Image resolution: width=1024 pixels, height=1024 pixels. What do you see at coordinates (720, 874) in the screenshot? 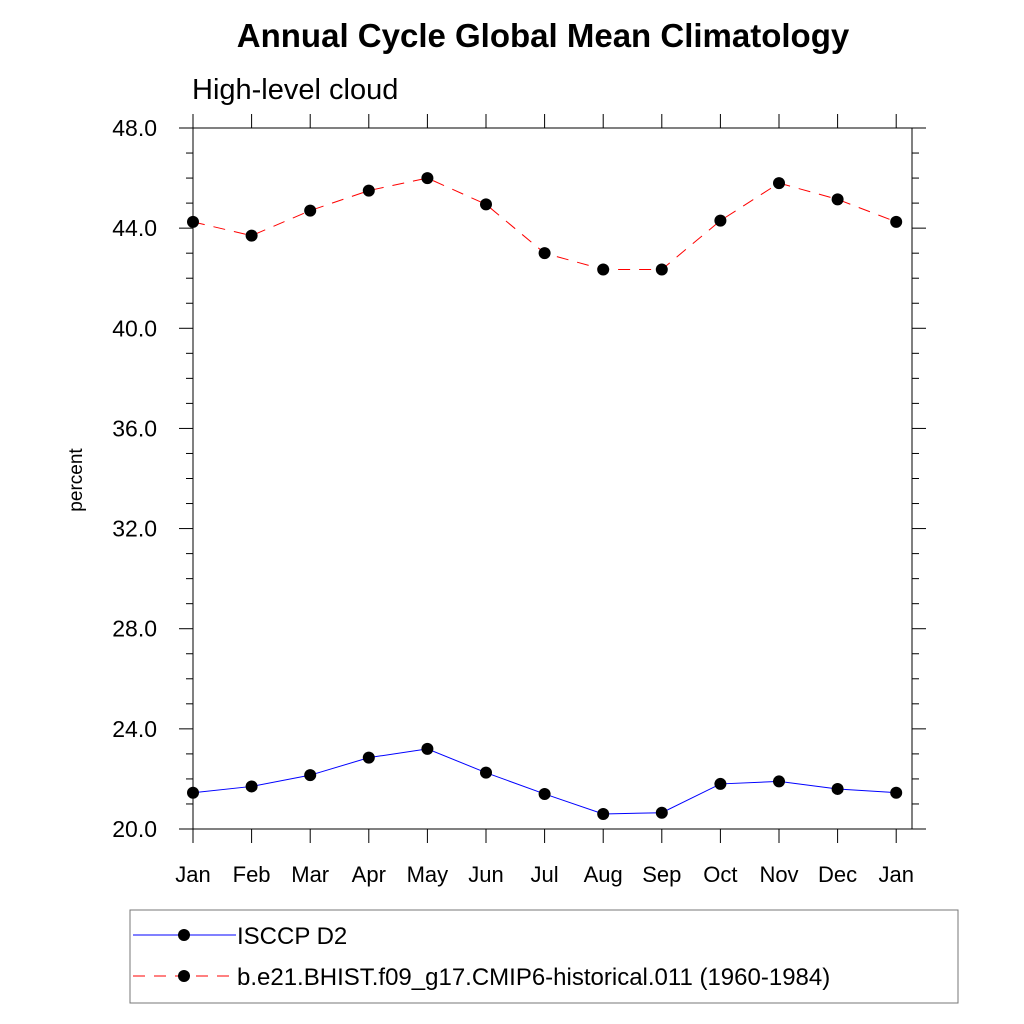
I see `x-tick-label: Oct` at bounding box center [720, 874].